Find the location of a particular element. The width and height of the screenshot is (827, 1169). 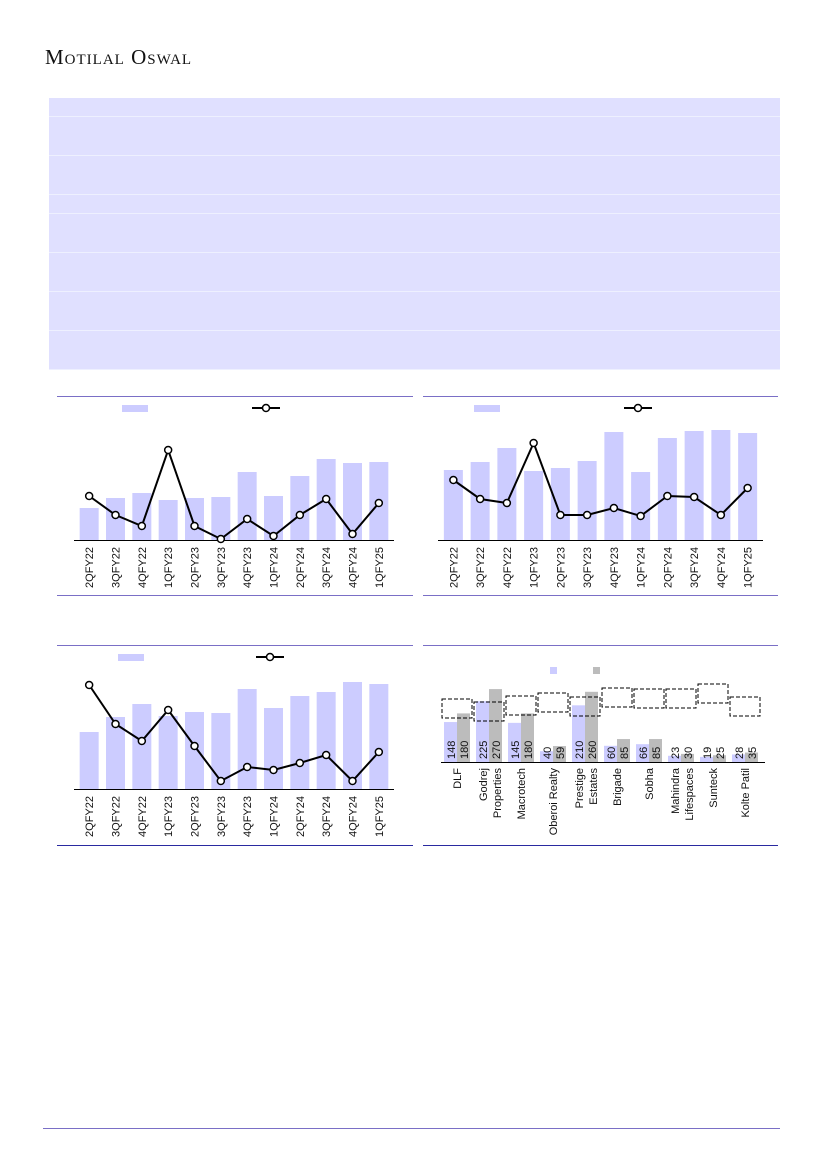

bar-value-label: 40 is located at coordinates (548, 753).